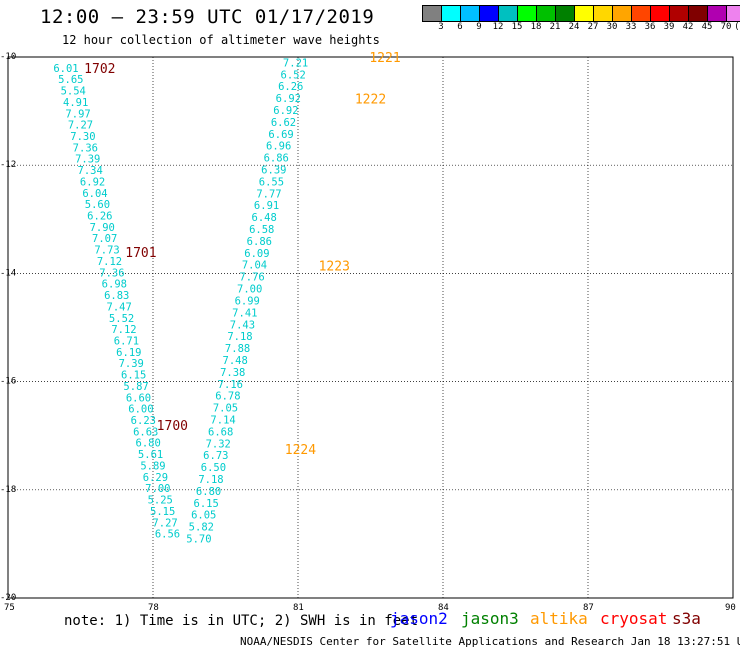 The width and height of the screenshot is (740, 650). I want to click on x-tick-label: 81, so click(298, 608).